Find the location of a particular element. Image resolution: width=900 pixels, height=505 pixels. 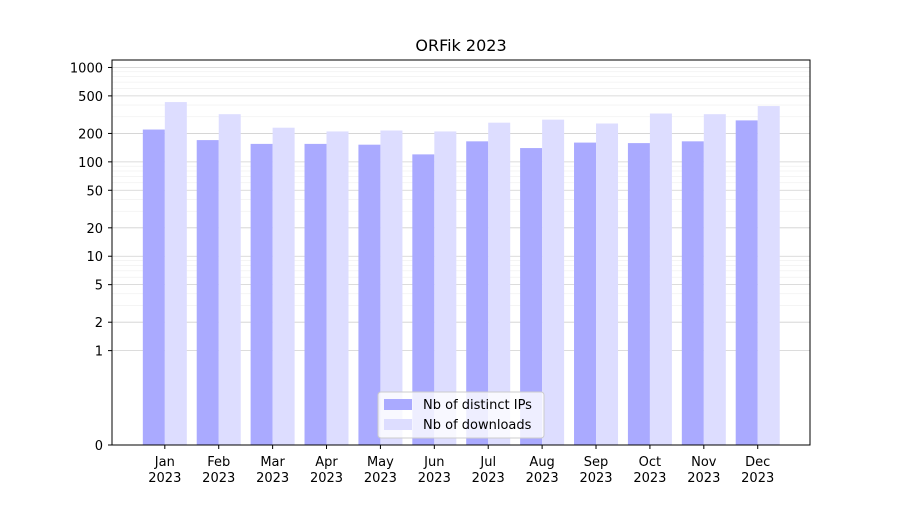

y-tick-label: 10 is located at coordinates (94, 257).